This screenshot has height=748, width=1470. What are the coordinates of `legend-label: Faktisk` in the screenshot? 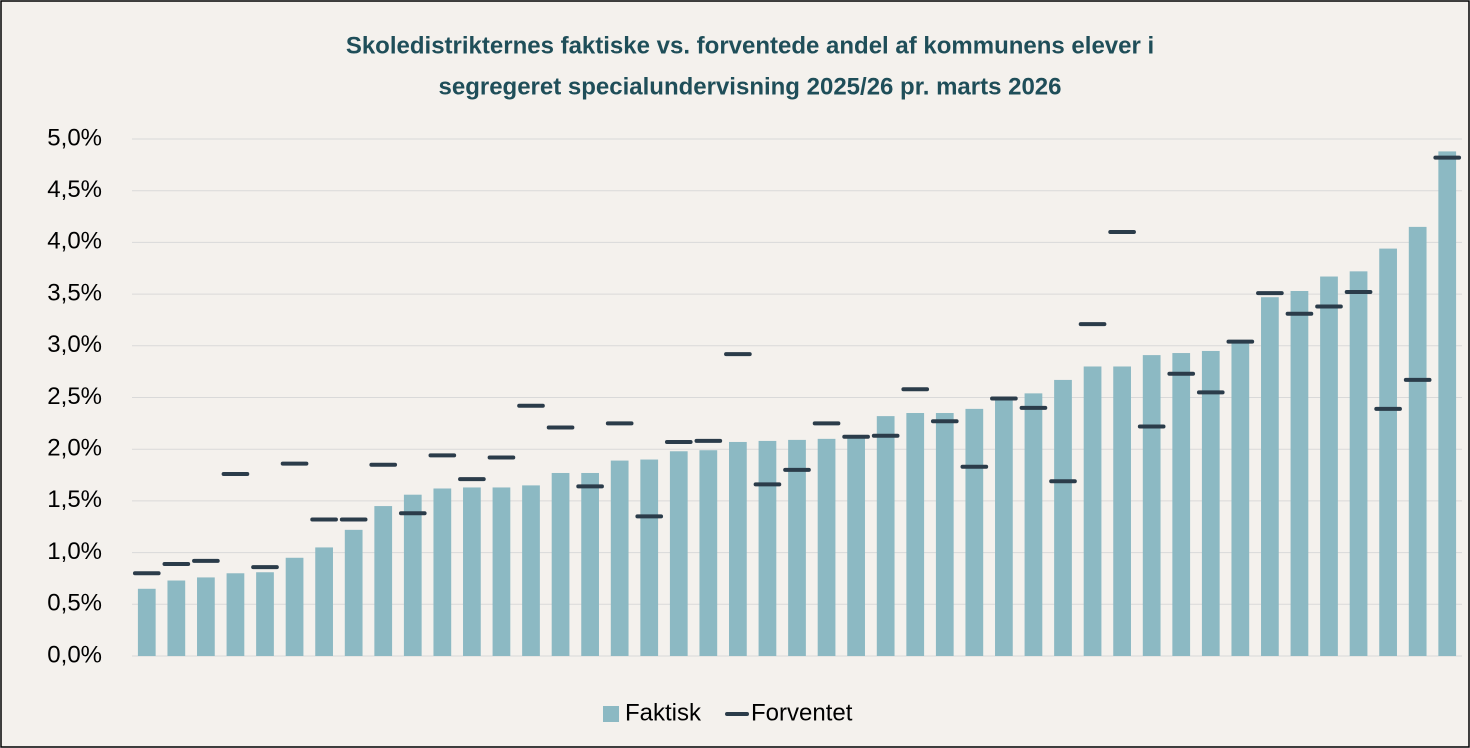 It's located at (663, 712).